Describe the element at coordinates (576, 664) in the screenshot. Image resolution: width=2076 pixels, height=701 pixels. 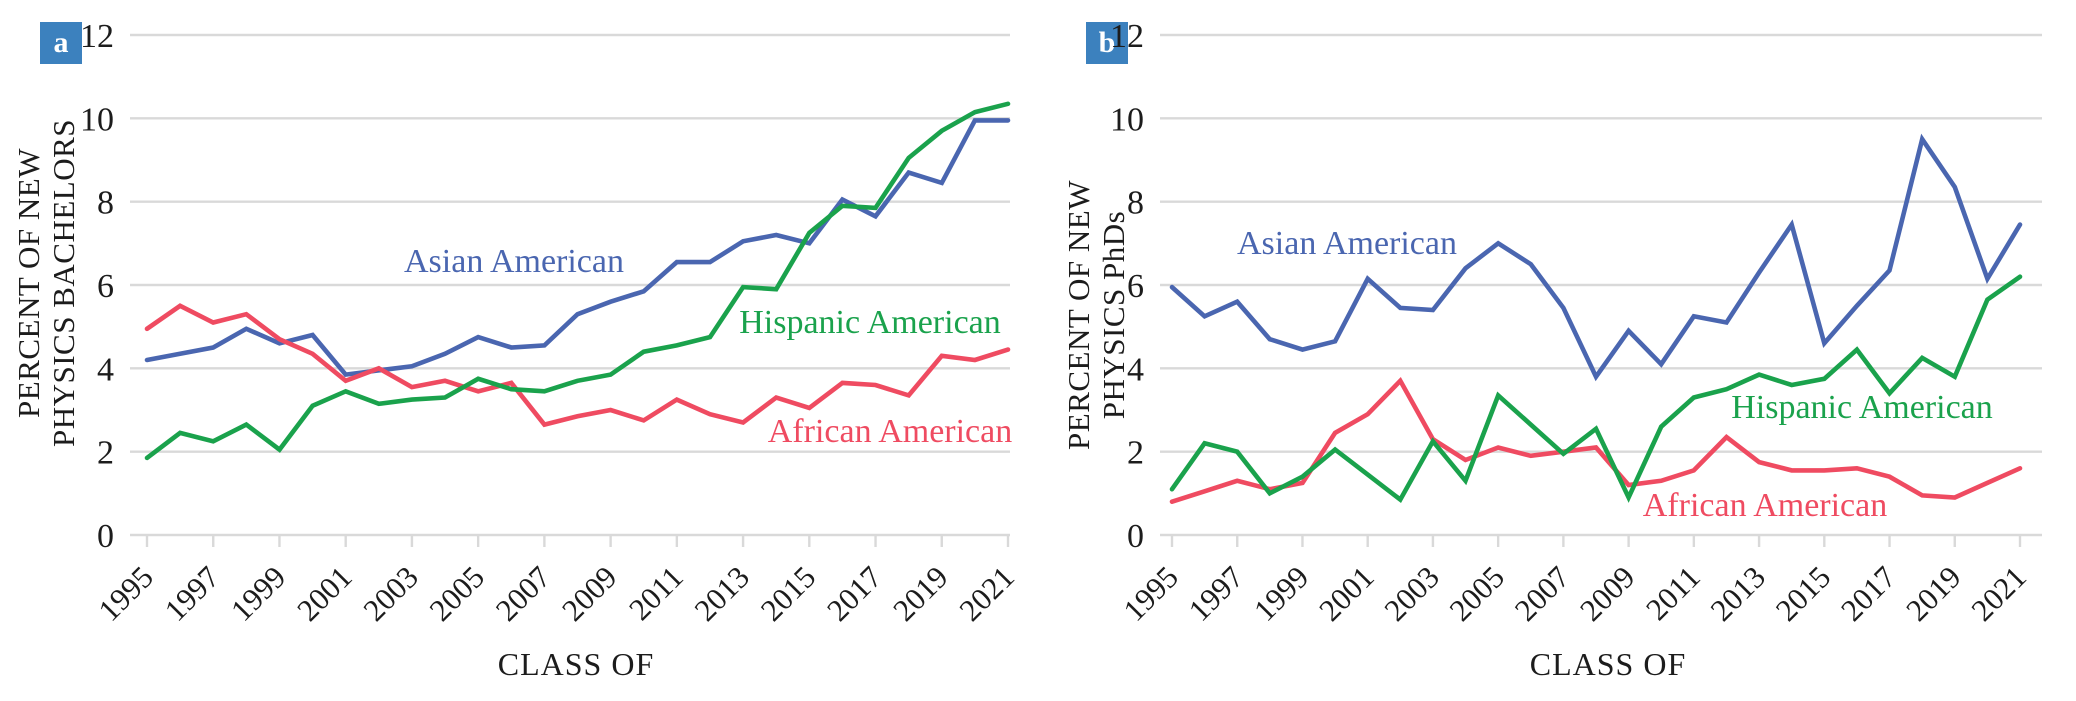
I see `panel-a-x-axis-title: CLASS OF` at that location.